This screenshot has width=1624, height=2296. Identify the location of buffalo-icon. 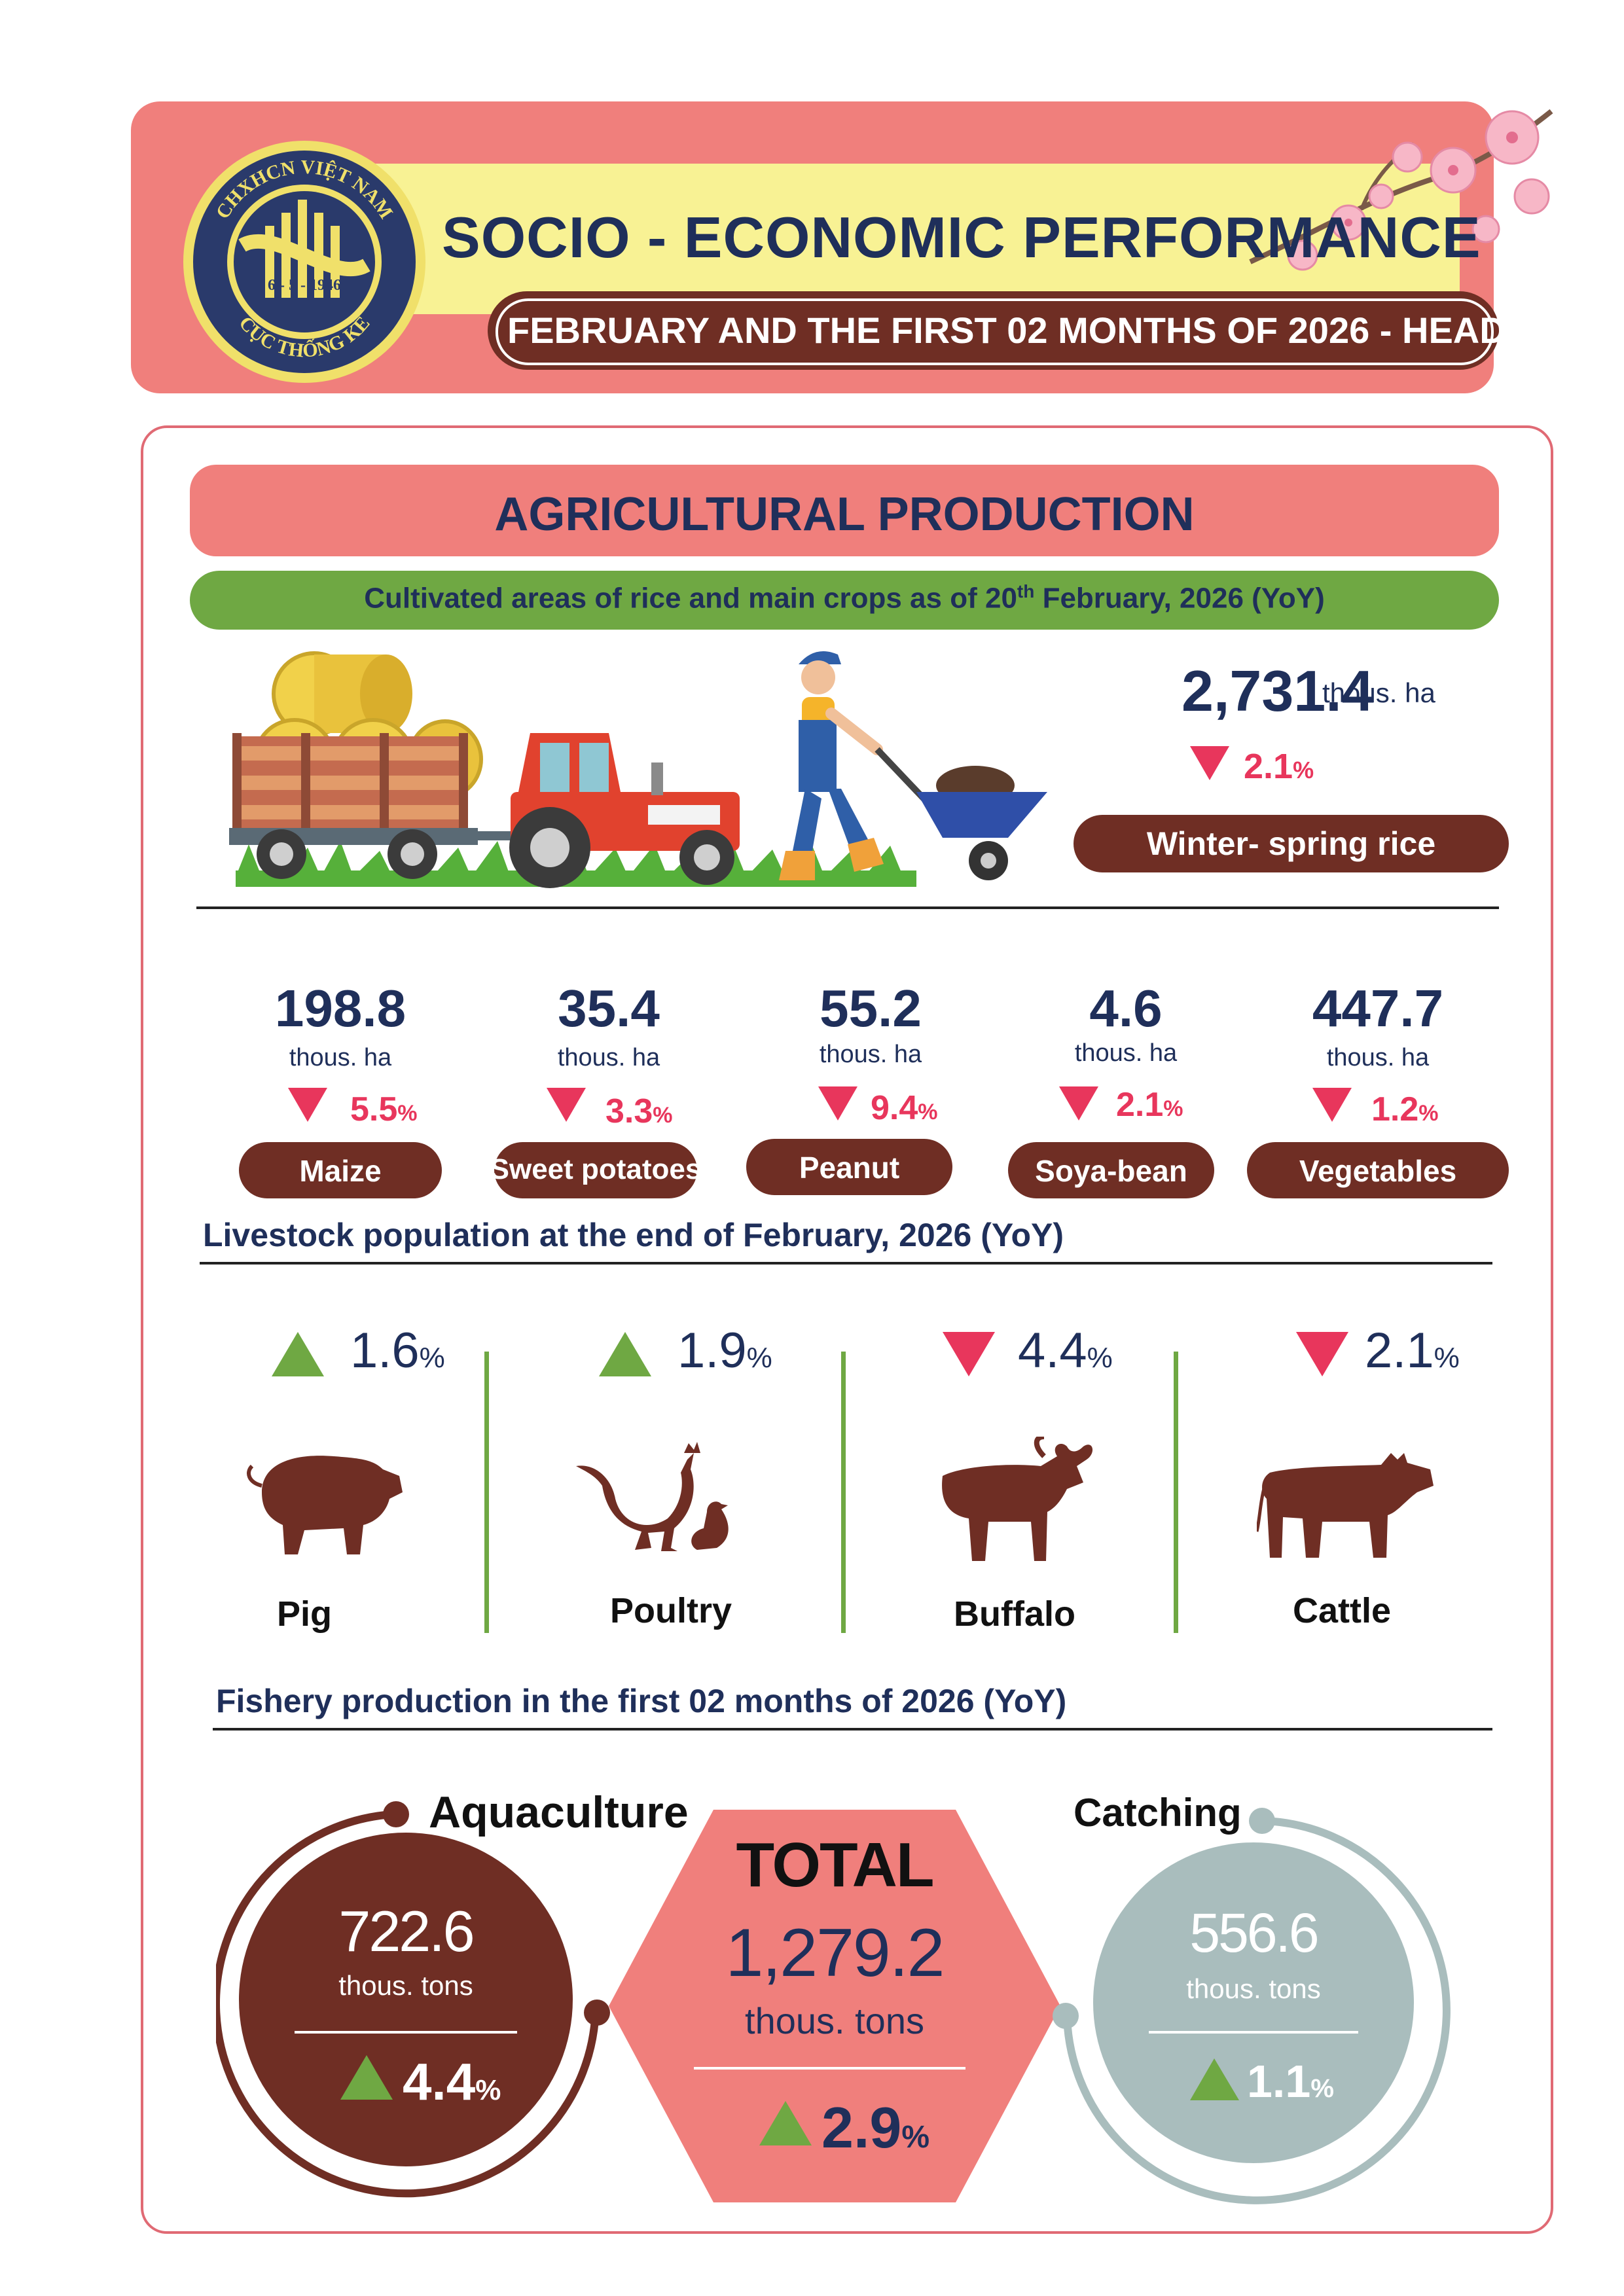
(1017, 1499).